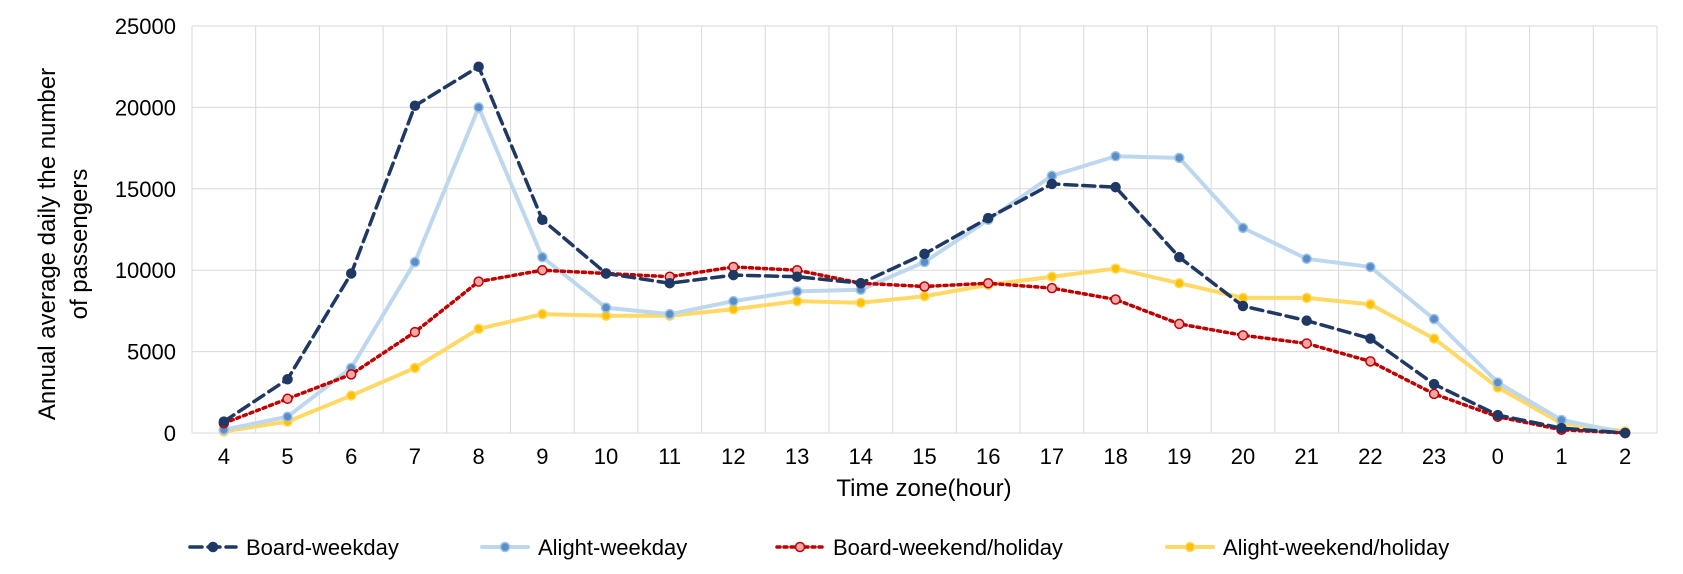 The width and height of the screenshot is (1683, 574). I want to click on x-tick-label: 19, so click(1179, 456).